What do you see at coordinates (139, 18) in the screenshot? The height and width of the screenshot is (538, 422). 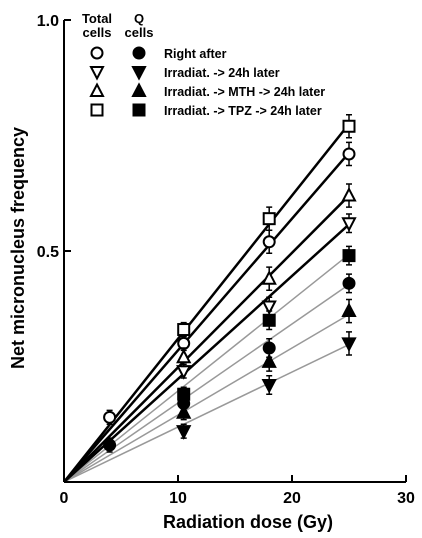 I see `legend-header-q-line1: Q` at bounding box center [139, 18].